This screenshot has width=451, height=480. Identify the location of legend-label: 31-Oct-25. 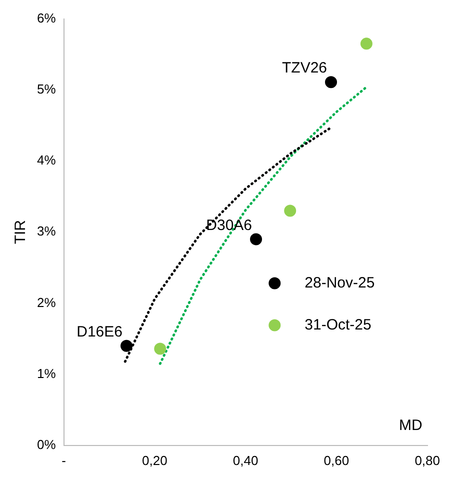
(338, 325).